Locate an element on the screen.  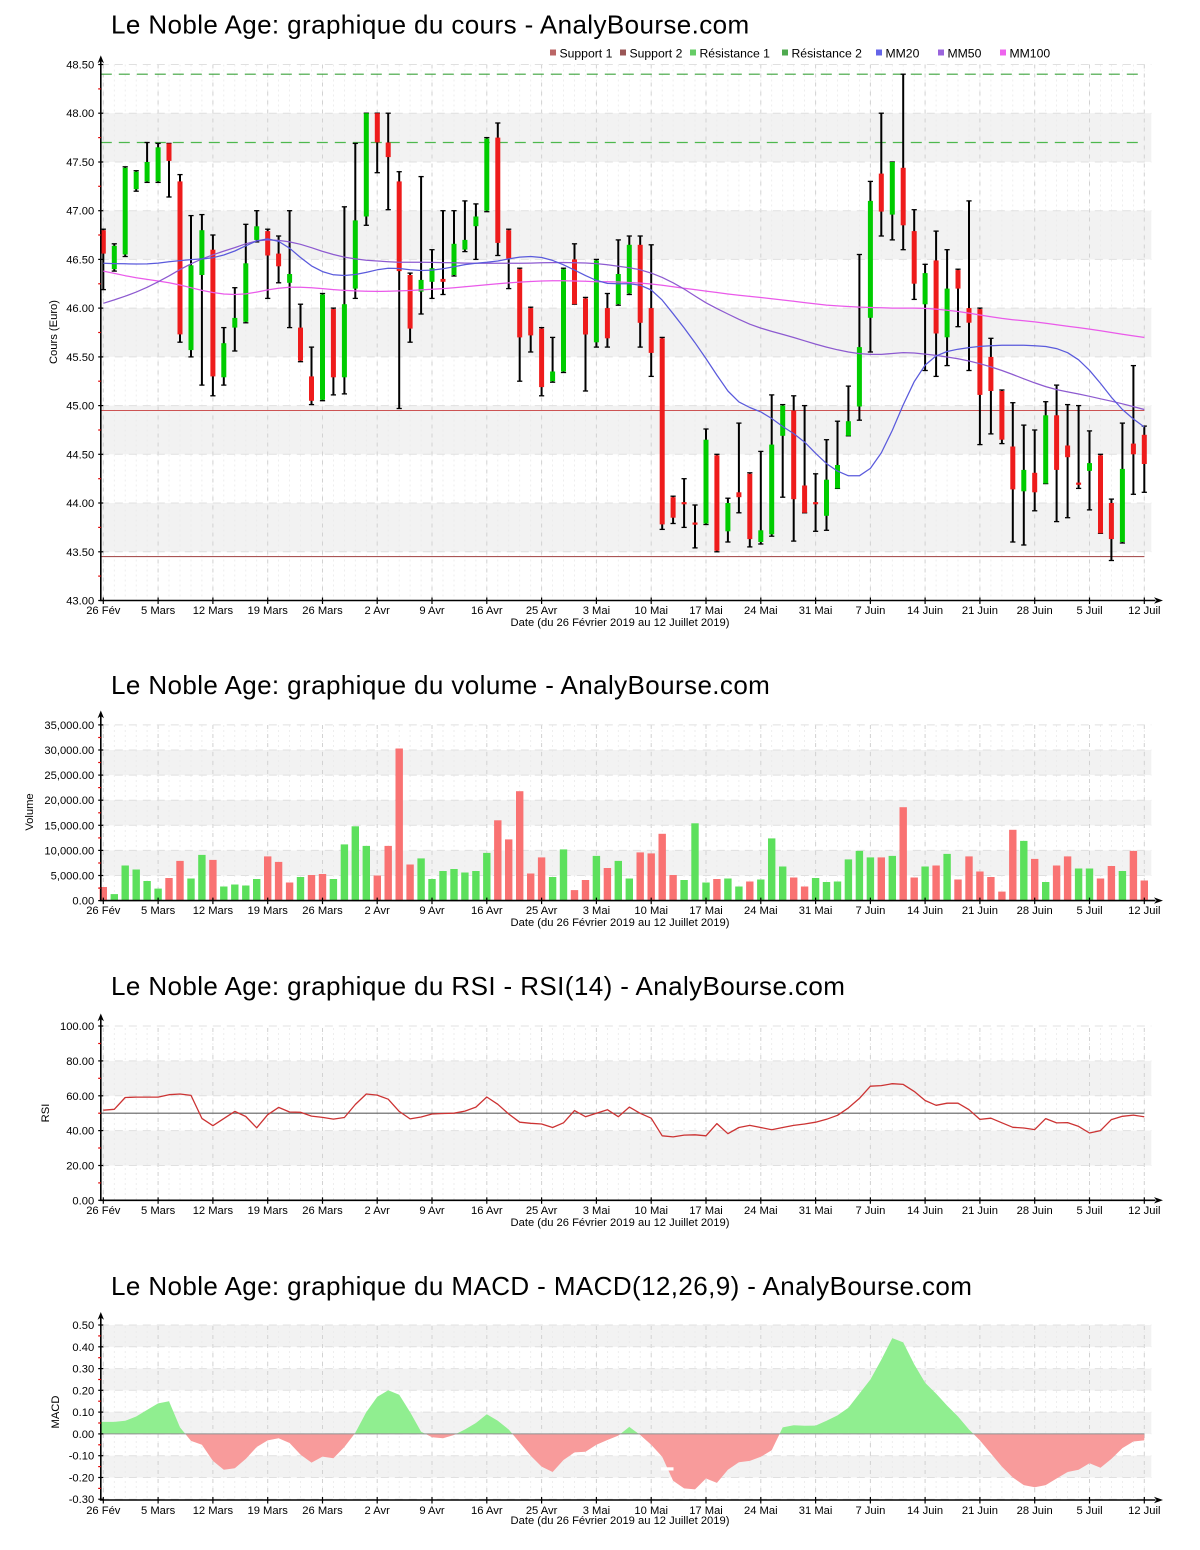
svg-text: -0.10 is located at coordinates (82, 1457).